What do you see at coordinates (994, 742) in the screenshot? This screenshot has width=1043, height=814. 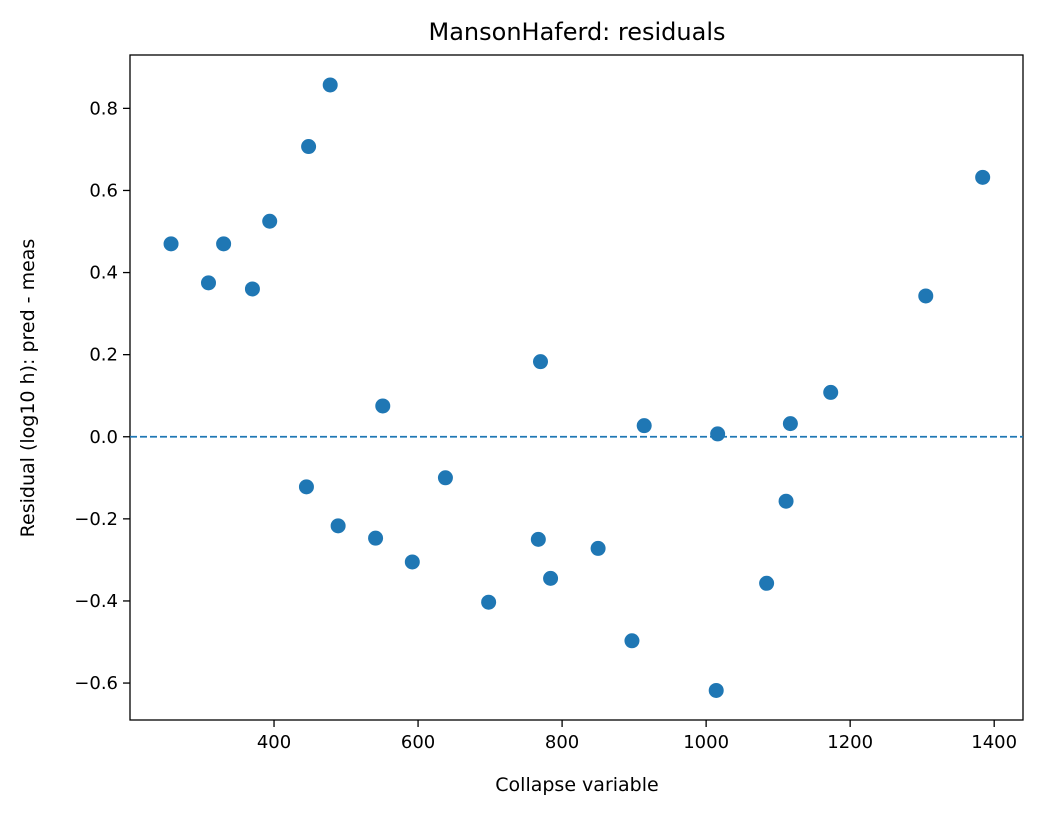 I see `x-tick-label: 1400` at bounding box center [994, 742].